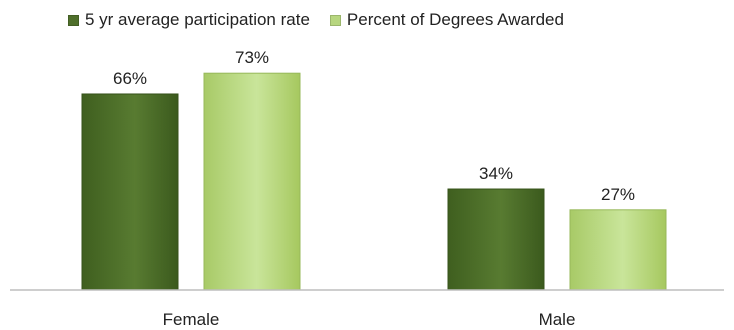  What do you see at coordinates (557, 319) in the screenshot?
I see `category-label-male: Male` at bounding box center [557, 319].